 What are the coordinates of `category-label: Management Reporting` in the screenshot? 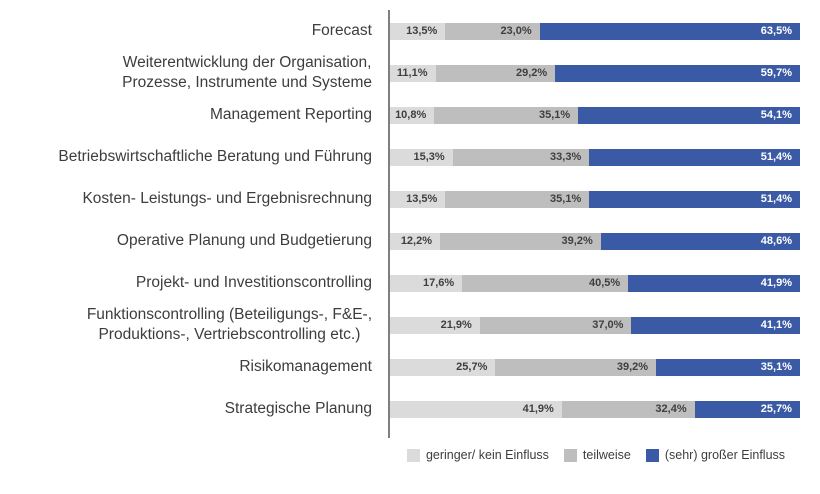 It's located at (291, 114).